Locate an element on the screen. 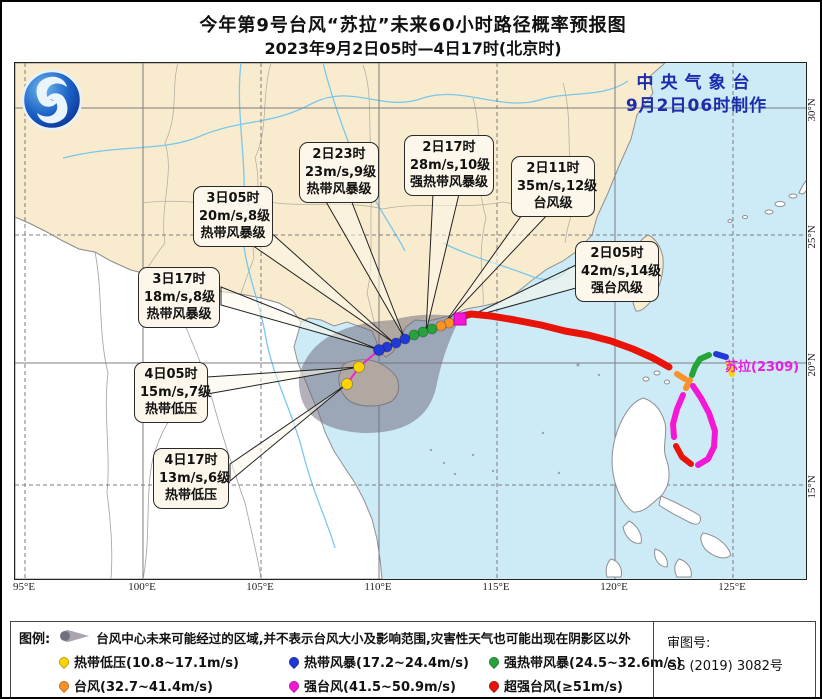 Image resolution: width=822 pixels, height=699 pixels. legend-item-super-ty: 超强台风(≥51m/s) is located at coordinates (554, 685).